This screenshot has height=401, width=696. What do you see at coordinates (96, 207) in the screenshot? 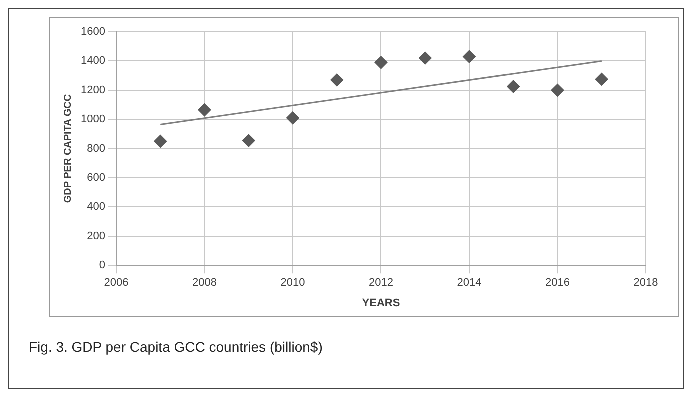
I see `y-tick-label: 400` at bounding box center [96, 207].